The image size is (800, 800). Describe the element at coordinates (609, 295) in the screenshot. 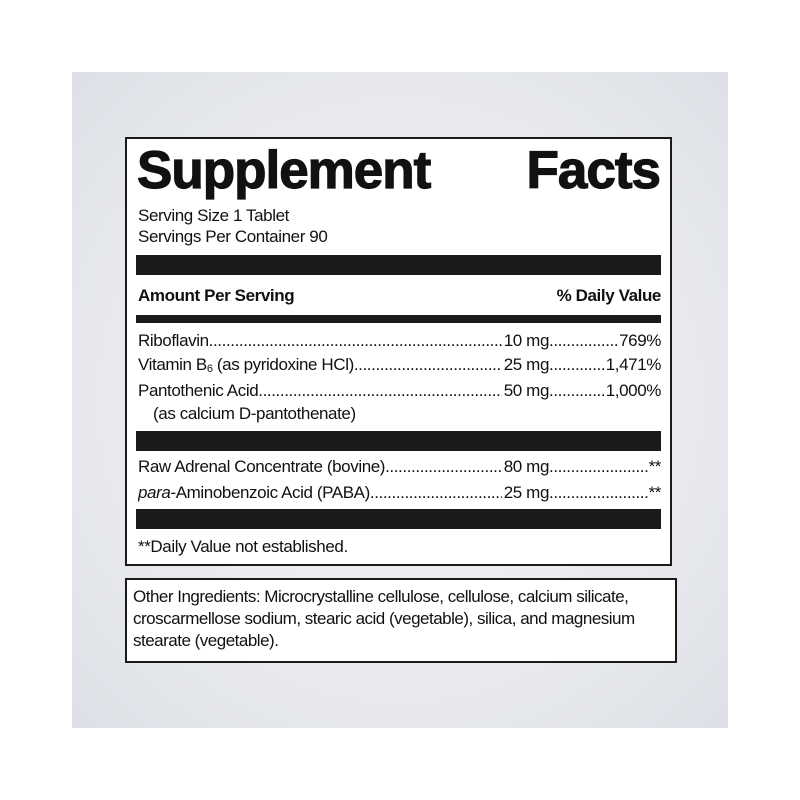

I see `dv-header: % Daily Value` at that location.